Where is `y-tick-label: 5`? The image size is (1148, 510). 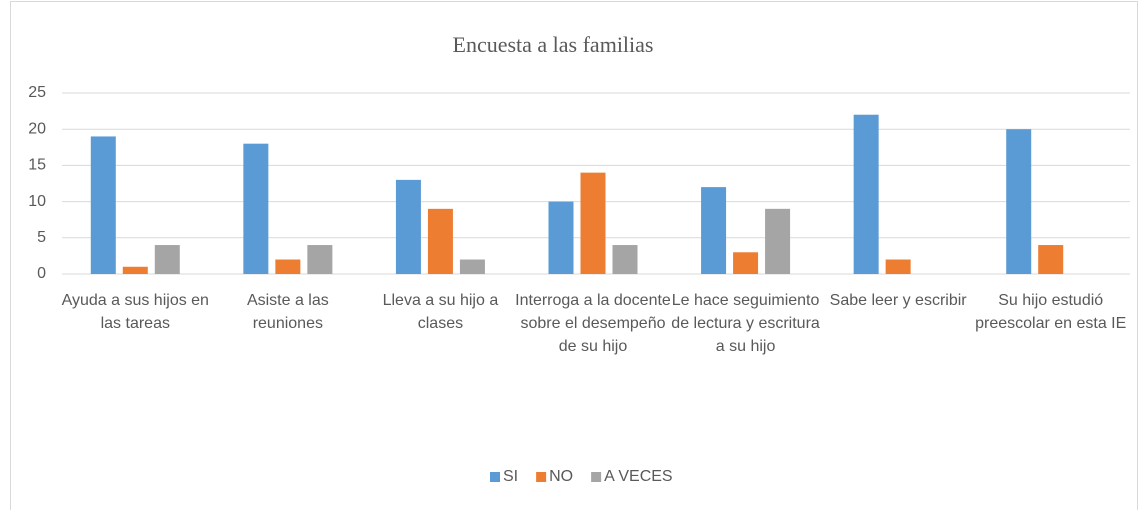
y-tick-label: 5 is located at coordinates (41, 237).